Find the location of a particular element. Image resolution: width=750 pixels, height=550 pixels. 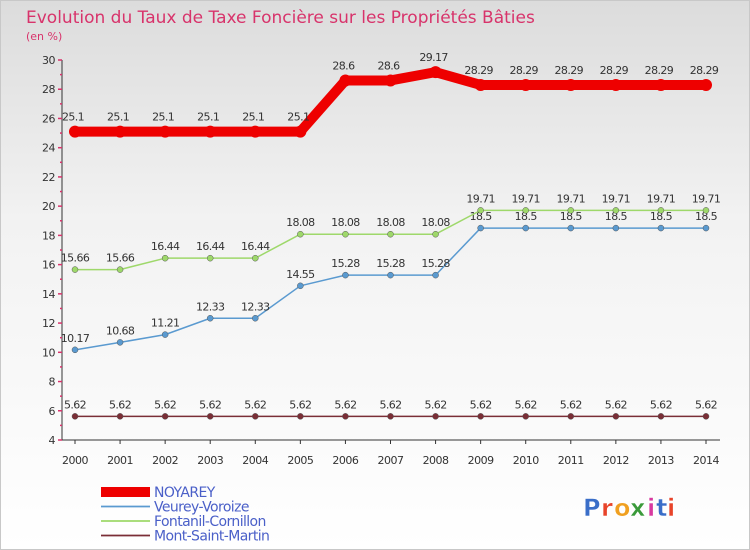

x-tick-label: 2000 is located at coordinates (75, 460).